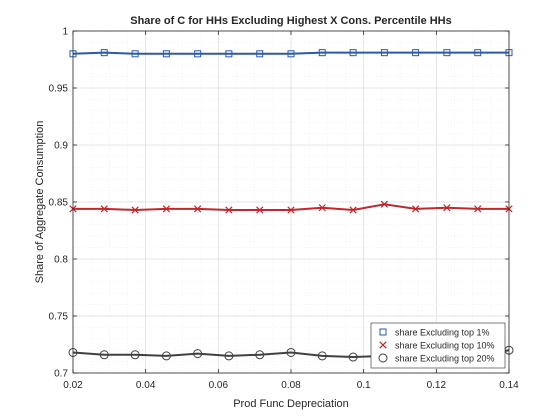  What do you see at coordinates (40, 202) in the screenshot?
I see `y-axis-label: Share of Aggregate Consumption` at bounding box center [40, 202].